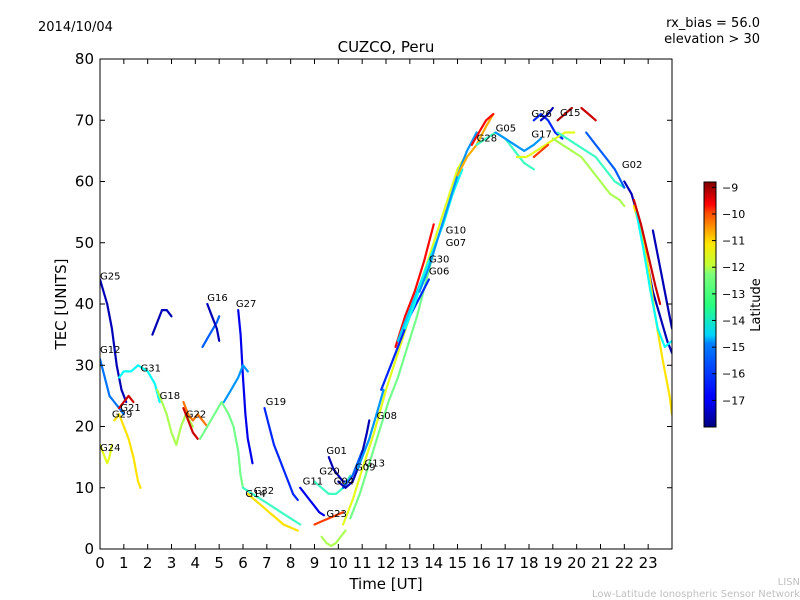  What do you see at coordinates (291, 563) in the screenshot?
I see `x-tick-label: 8` at bounding box center [291, 563].